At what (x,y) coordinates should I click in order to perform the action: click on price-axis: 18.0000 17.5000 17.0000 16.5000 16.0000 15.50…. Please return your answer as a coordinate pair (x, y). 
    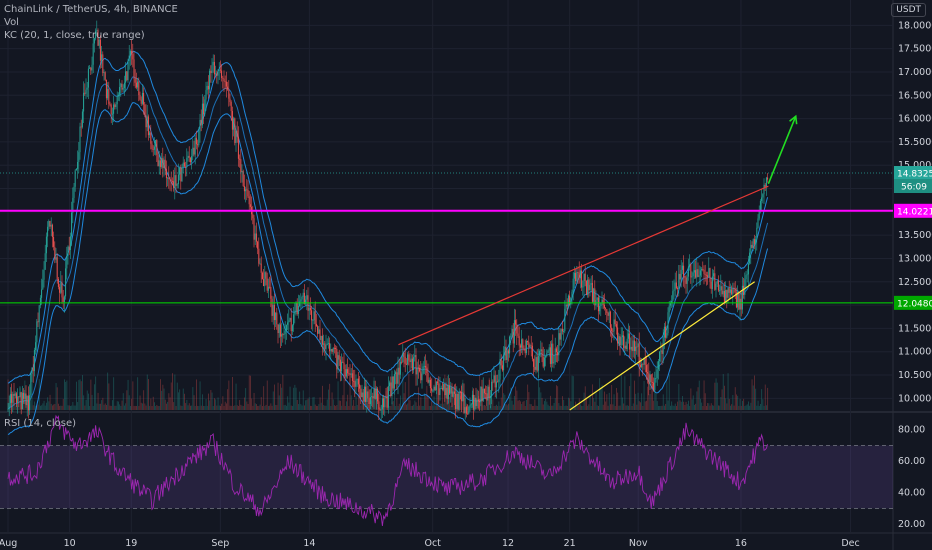
    Looking at the image, I should click on (913, 212).